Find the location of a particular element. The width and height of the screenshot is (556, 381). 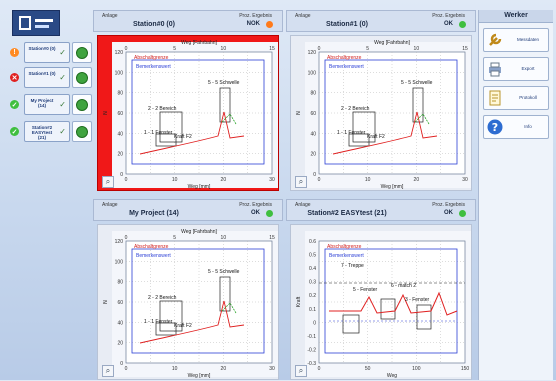

check-icon: ✓ is located at coordinates (62, 77).